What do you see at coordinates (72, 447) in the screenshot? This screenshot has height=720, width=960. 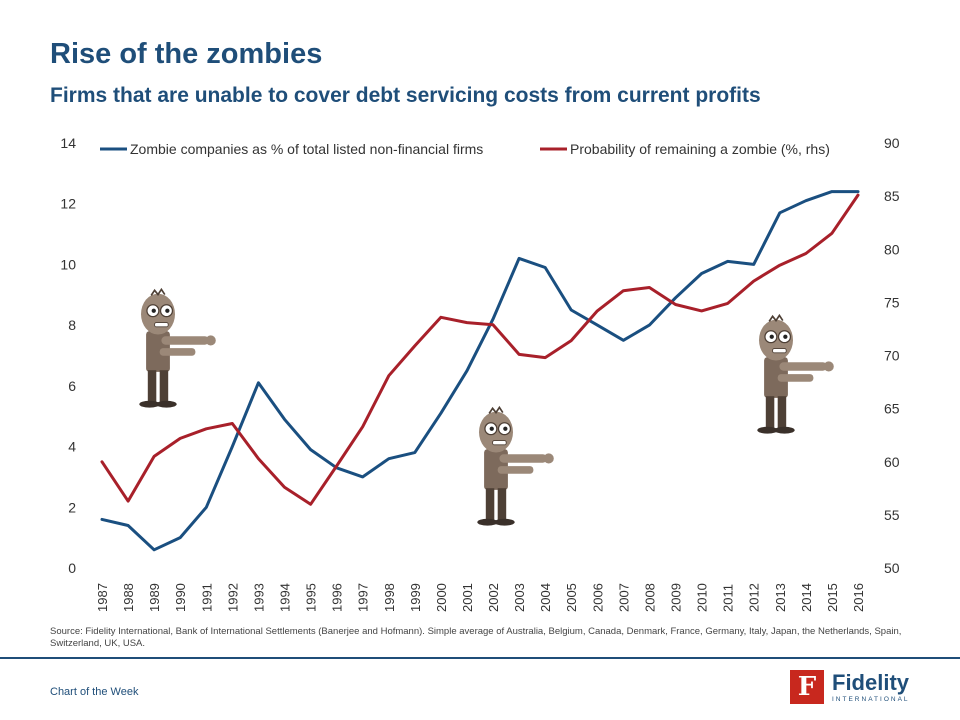 I see `left-tick-label: 4` at bounding box center [72, 447].